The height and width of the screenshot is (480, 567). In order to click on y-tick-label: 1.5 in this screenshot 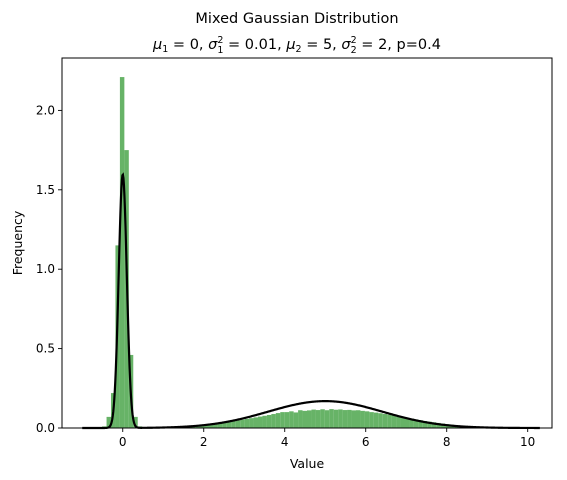, I will do `click(45, 190)`.